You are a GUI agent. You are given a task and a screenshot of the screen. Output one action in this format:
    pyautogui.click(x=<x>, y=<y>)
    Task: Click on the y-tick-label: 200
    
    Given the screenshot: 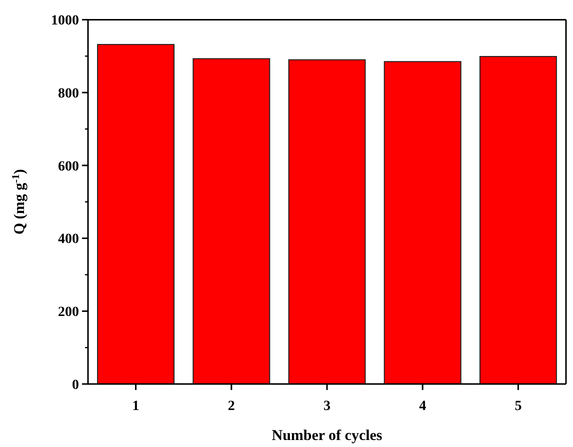 What is the action you would take?
    pyautogui.click(x=68, y=312)
    